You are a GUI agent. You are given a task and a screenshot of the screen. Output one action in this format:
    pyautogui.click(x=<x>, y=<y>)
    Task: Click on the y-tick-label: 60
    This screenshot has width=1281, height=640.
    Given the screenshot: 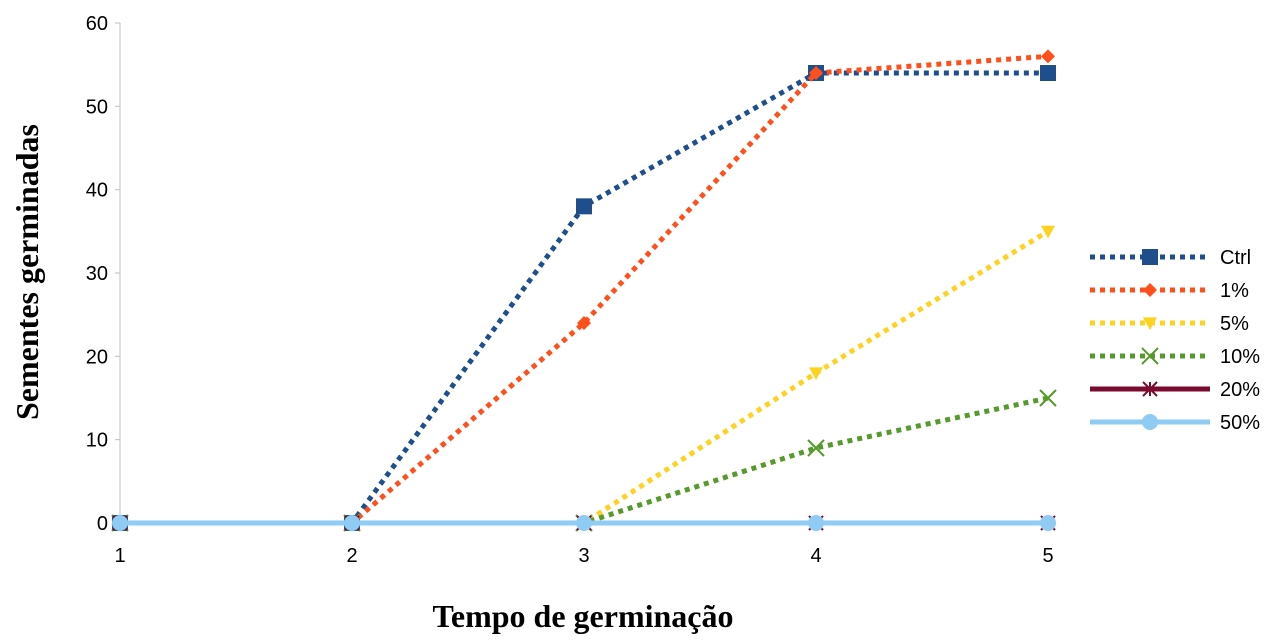 What is the action you would take?
    pyautogui.click(x=97, y=24)
    